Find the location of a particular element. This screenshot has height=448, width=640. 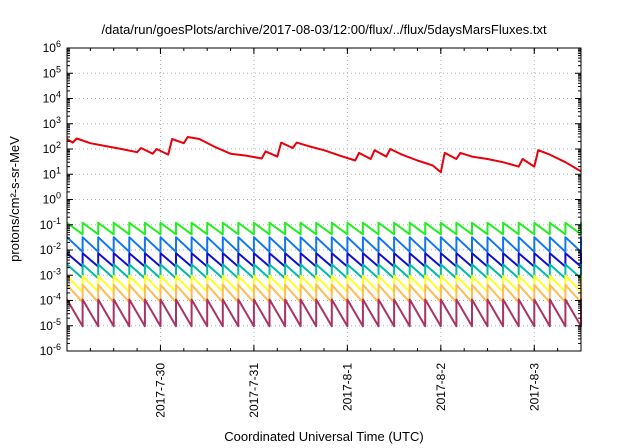

y-tick-label: 10⁰ is located at coordinates (52, 199).